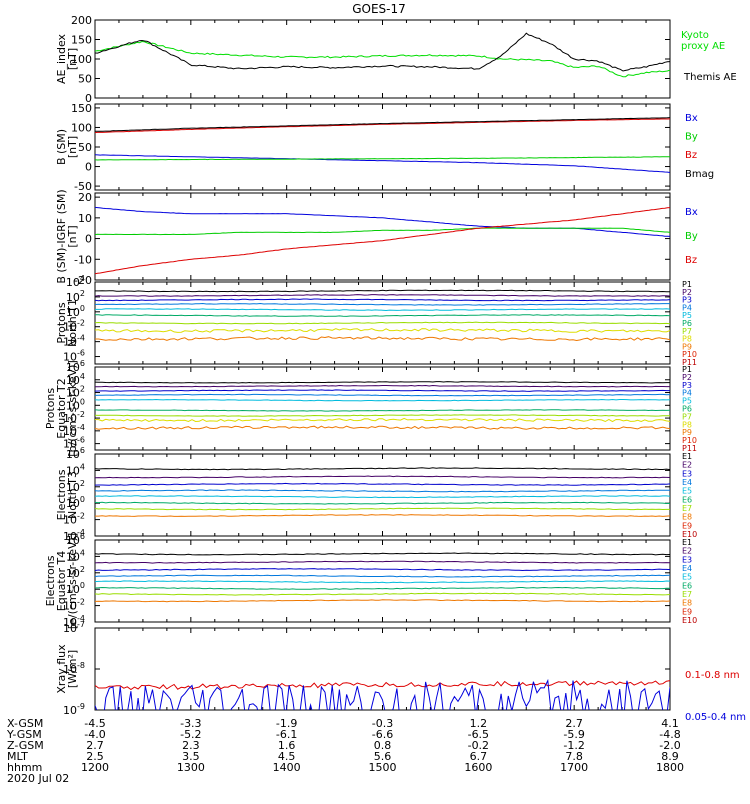 This screenshot has height=804, width=750. I want to click on orbit-row-label: hhmm, so click(24, 767).